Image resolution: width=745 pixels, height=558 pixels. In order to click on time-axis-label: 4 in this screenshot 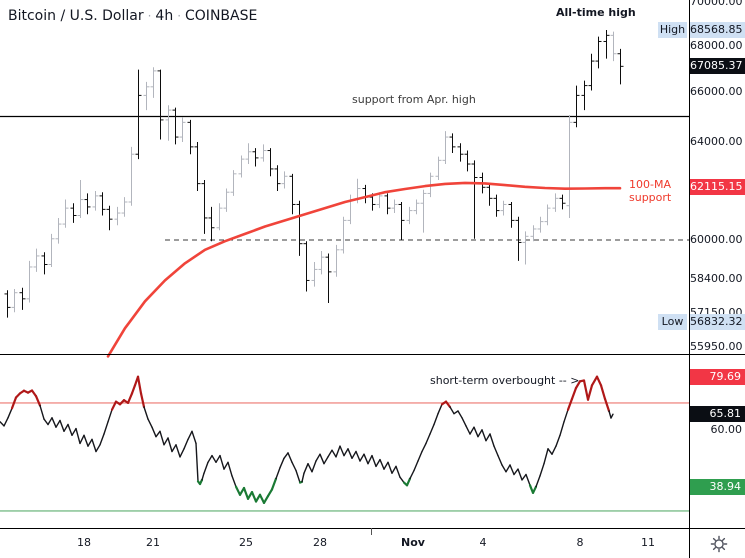, I will do `click(483, 542)`.